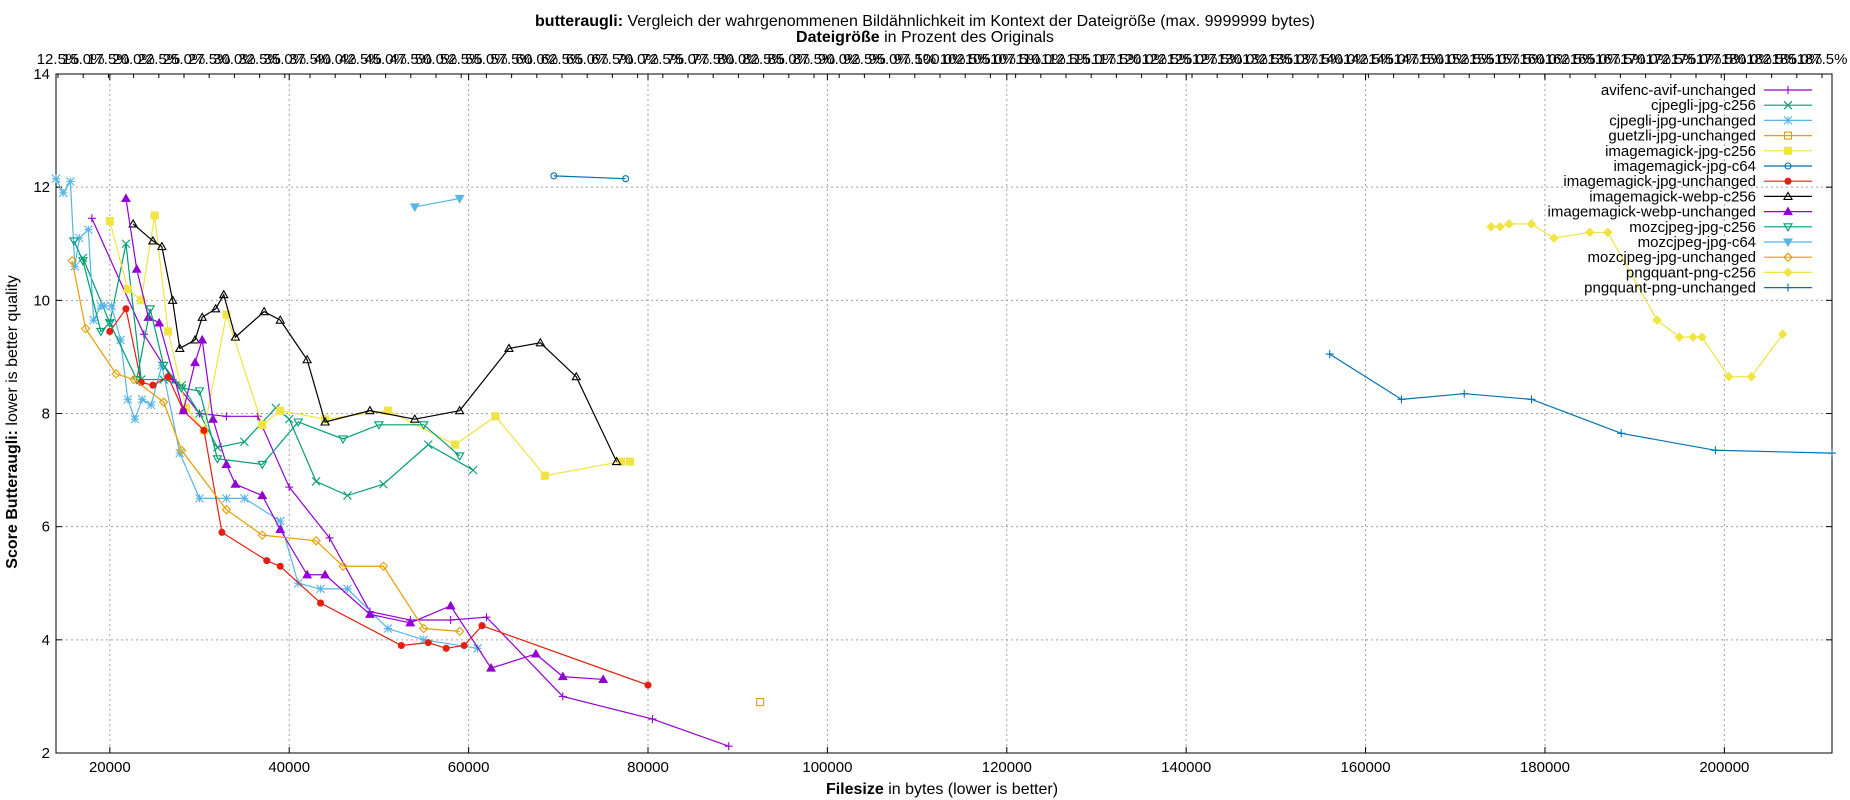 The width and height of the screenshot is (1850, 800). Describe the element at coordinates (537, 59) in the screenshot. I see `x2-tick-label: 60.0%` at that location.